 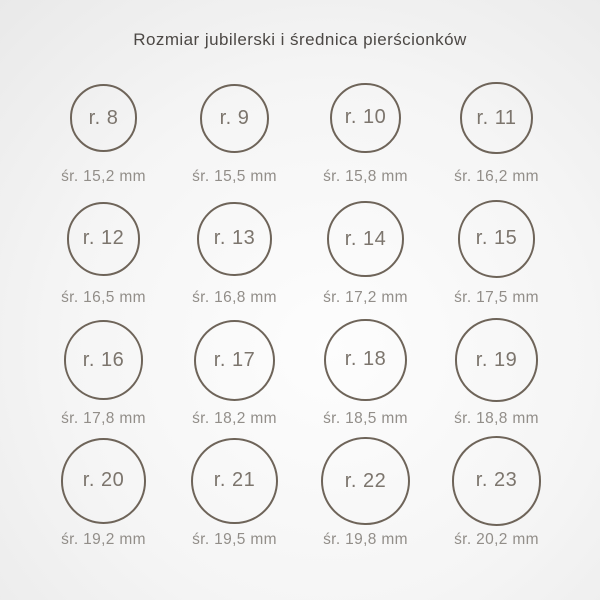 I want to click on ring-circle-area: r. 13, so click(x=234, y=239).